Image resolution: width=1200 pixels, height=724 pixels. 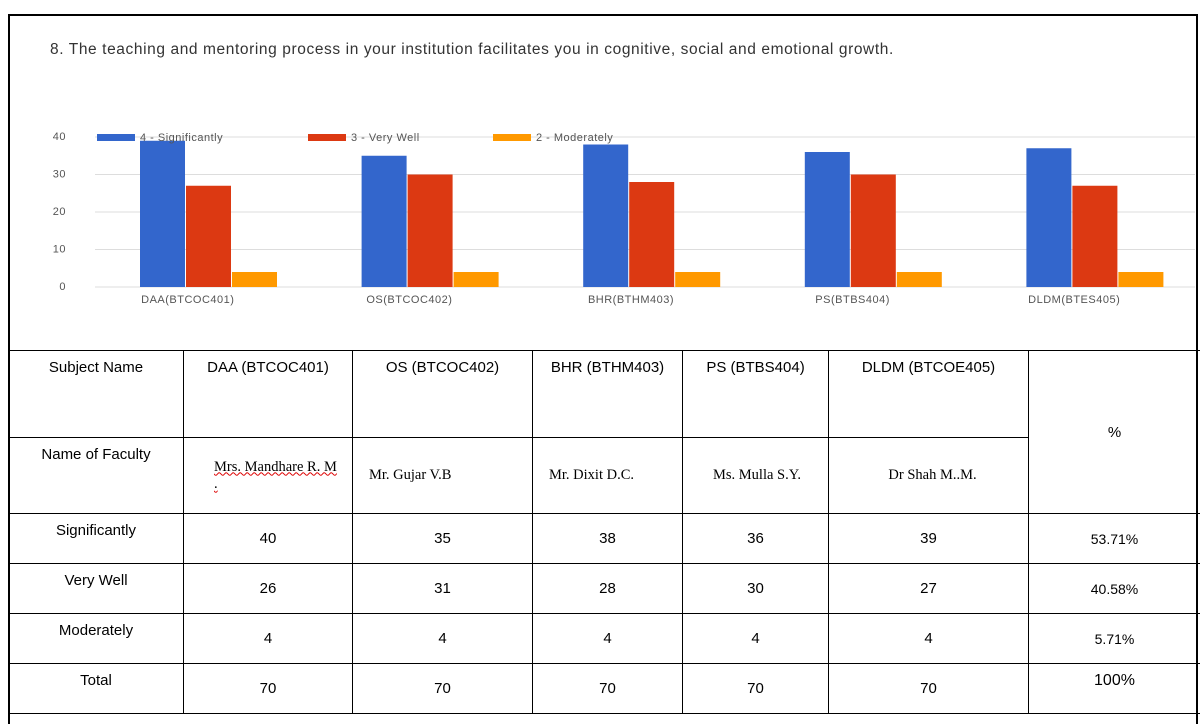 I want to click on value-cell: 26, so click(x=268, y=589).